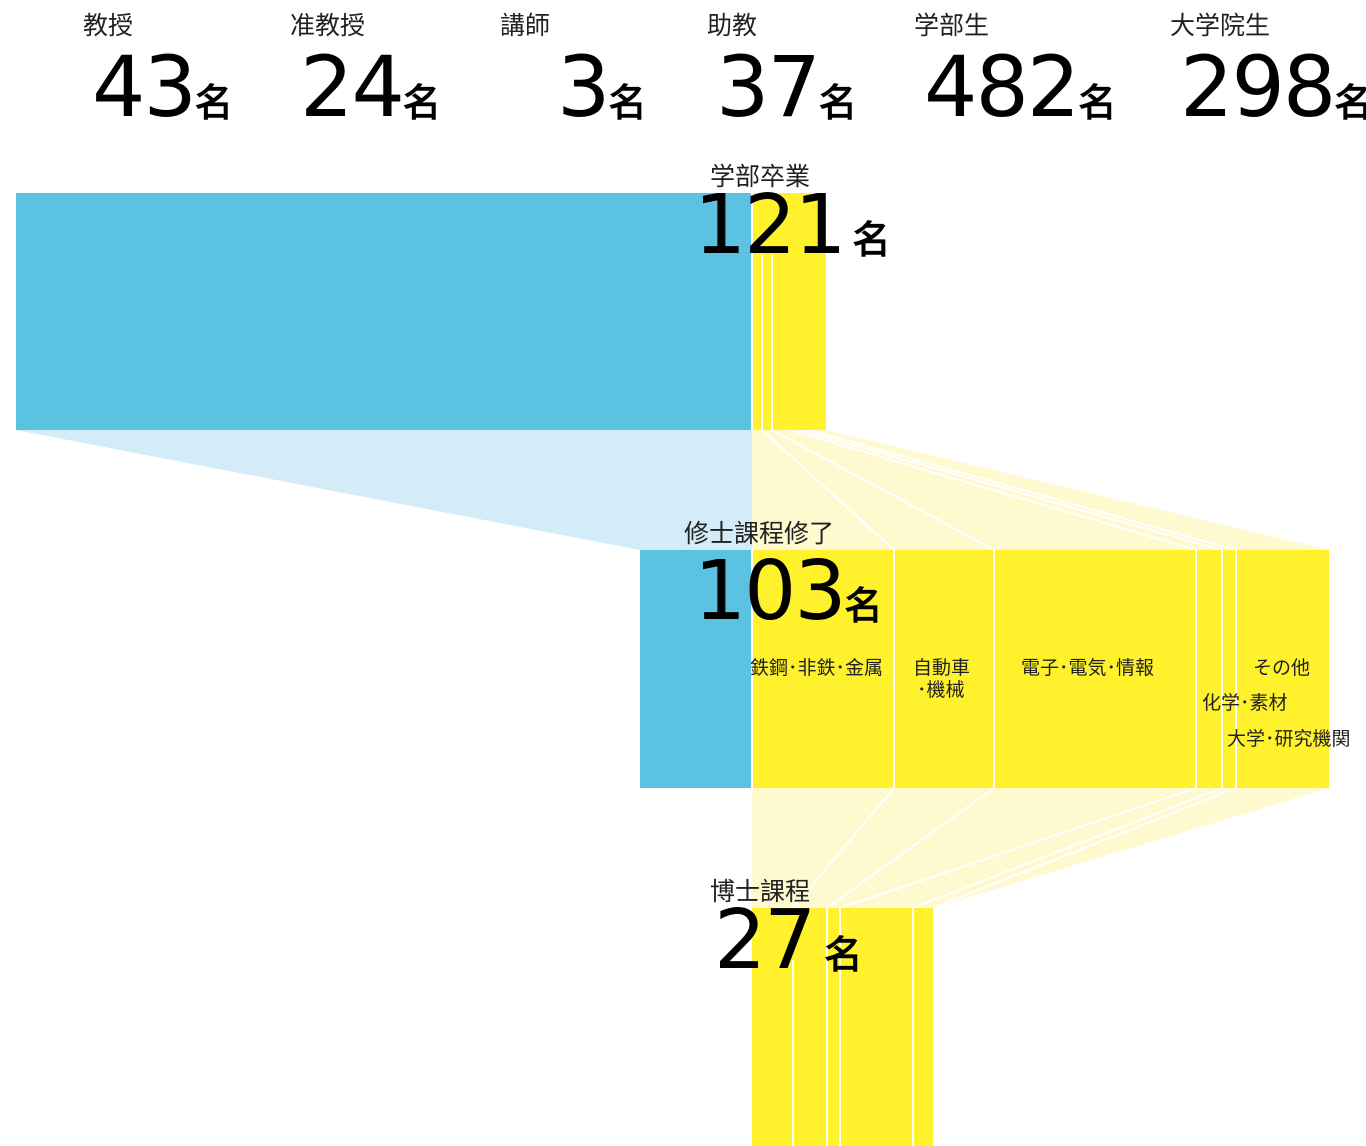  I want to click on stage-undergrad-value: 121 名, so click(792, 225).